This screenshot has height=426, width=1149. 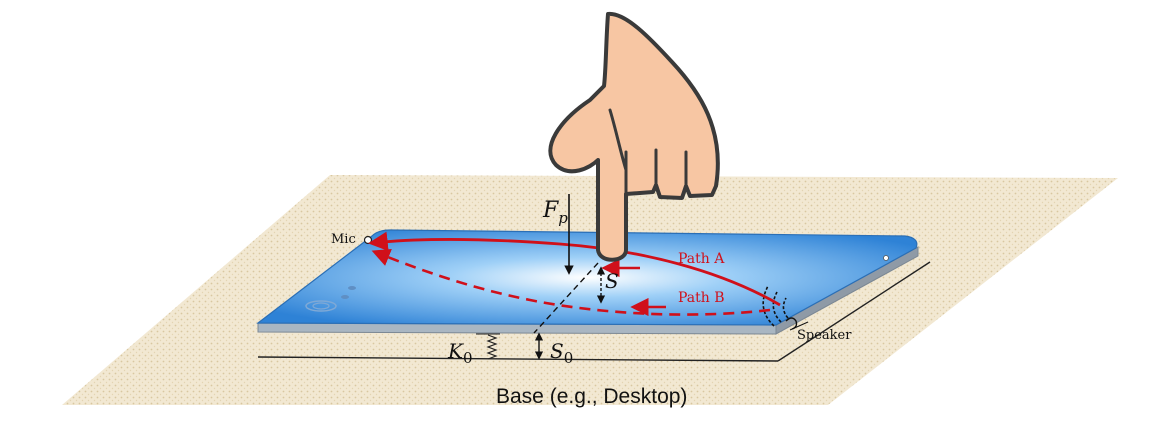 I want to click on spring-icon, so click(x=492, y=347).